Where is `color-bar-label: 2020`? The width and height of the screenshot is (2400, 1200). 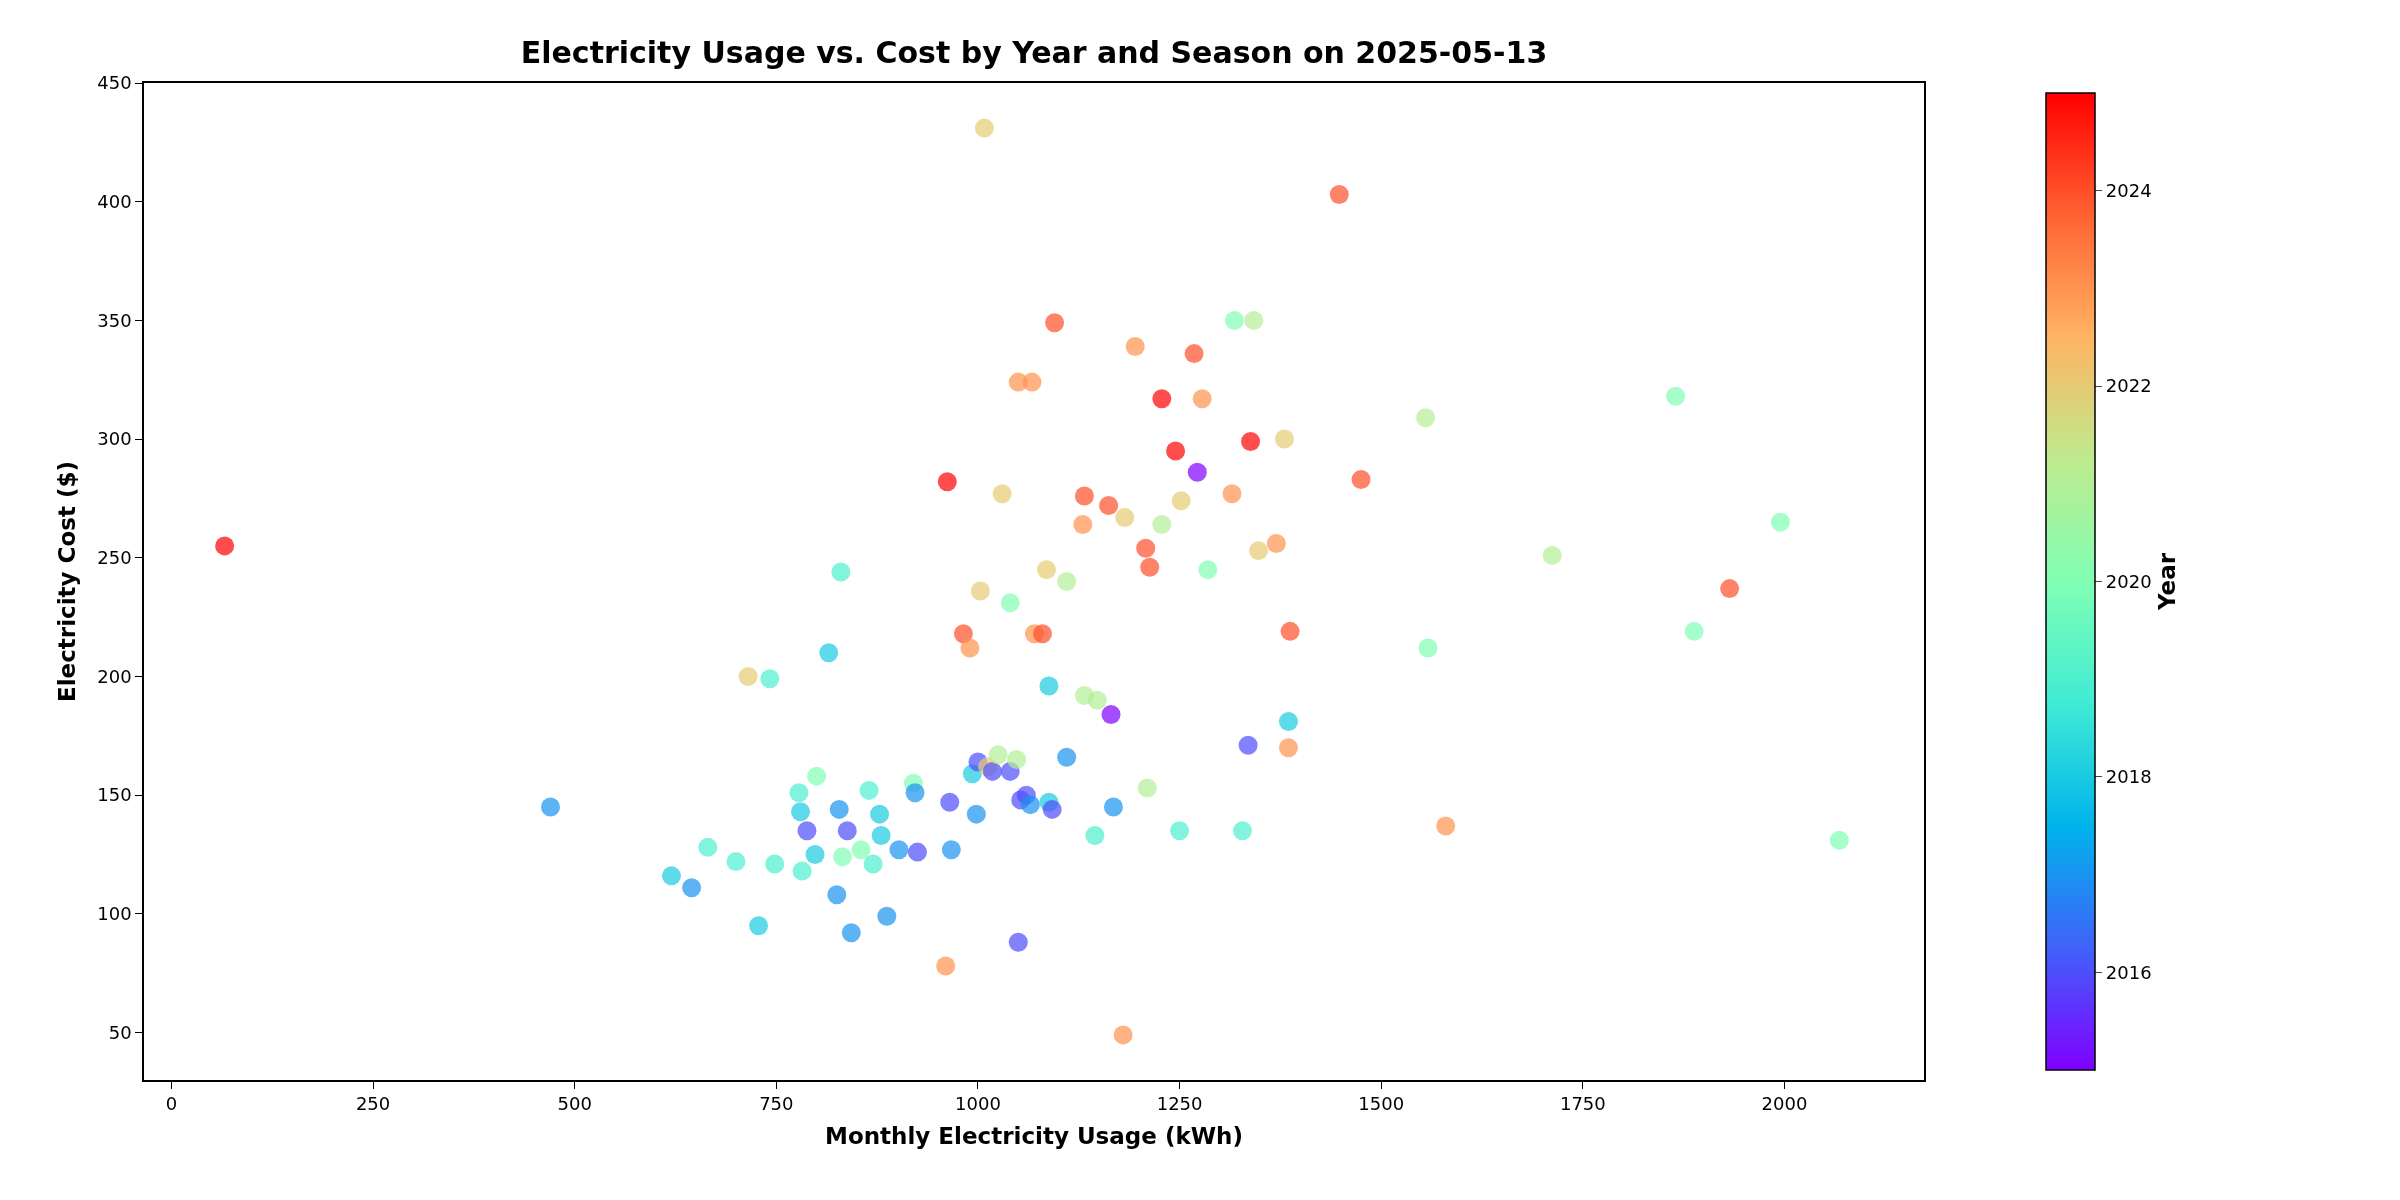 color-bar-label: 2020 is located at coordinates (2128, 581).